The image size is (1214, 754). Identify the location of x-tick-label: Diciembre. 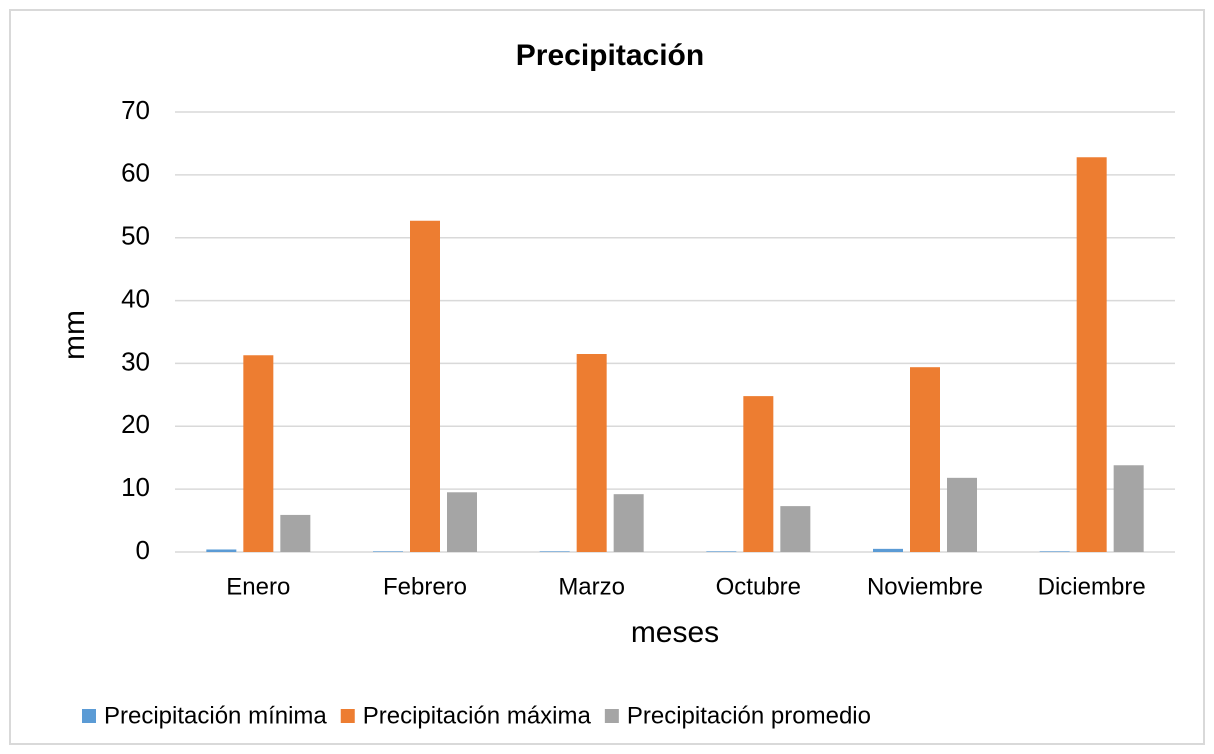
(1092, 586).